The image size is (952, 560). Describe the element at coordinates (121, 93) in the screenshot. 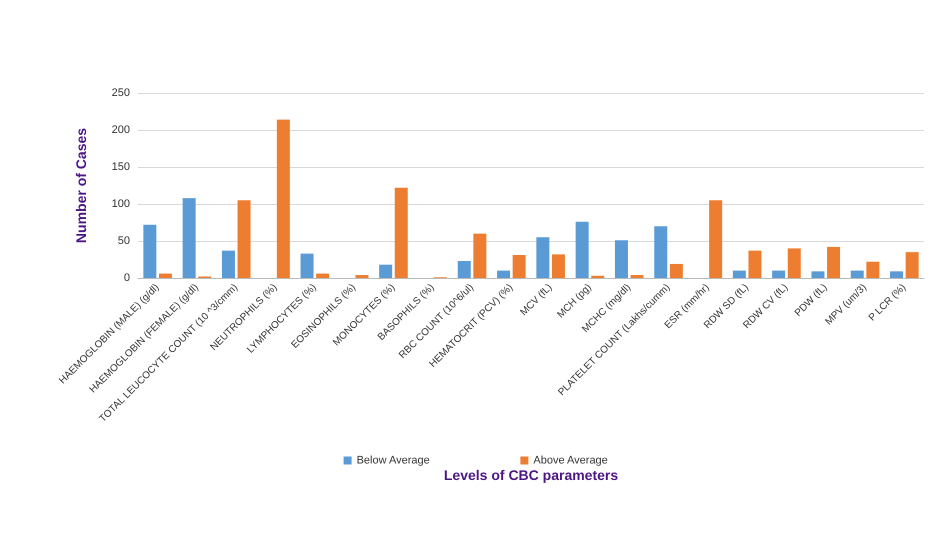

I see `y-tick-label: 250` at that location.